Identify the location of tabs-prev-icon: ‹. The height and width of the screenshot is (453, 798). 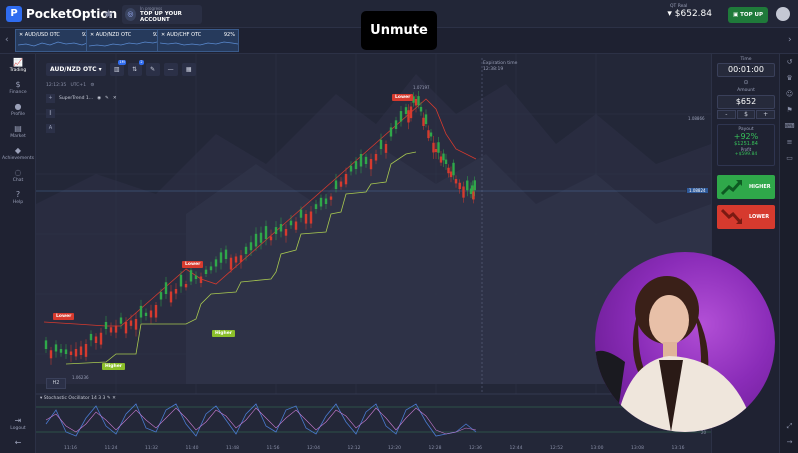
(7, 40).